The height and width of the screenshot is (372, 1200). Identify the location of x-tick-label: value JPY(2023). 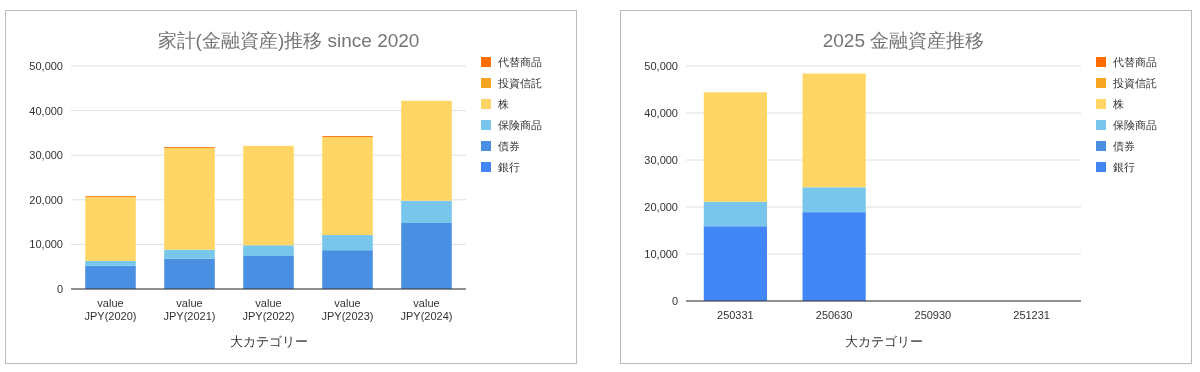
(347, 309).